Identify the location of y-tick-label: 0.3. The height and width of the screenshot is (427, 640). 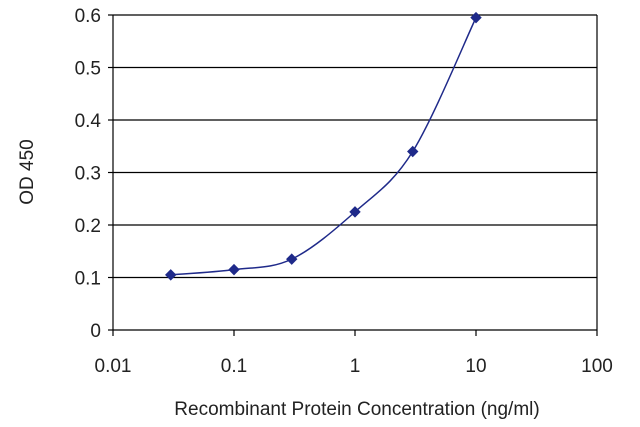
(88, 174).